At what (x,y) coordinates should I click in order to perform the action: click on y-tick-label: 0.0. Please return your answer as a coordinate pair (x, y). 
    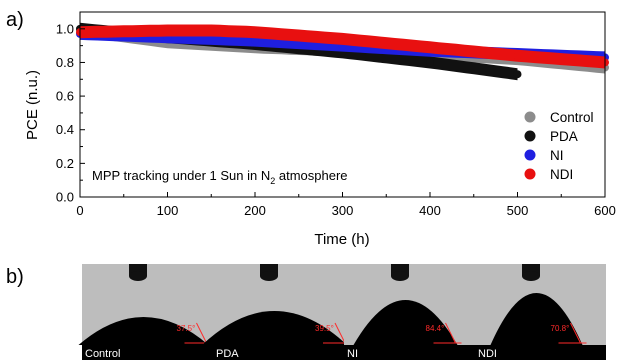
    Looking at the image, I should click on (65, 197).